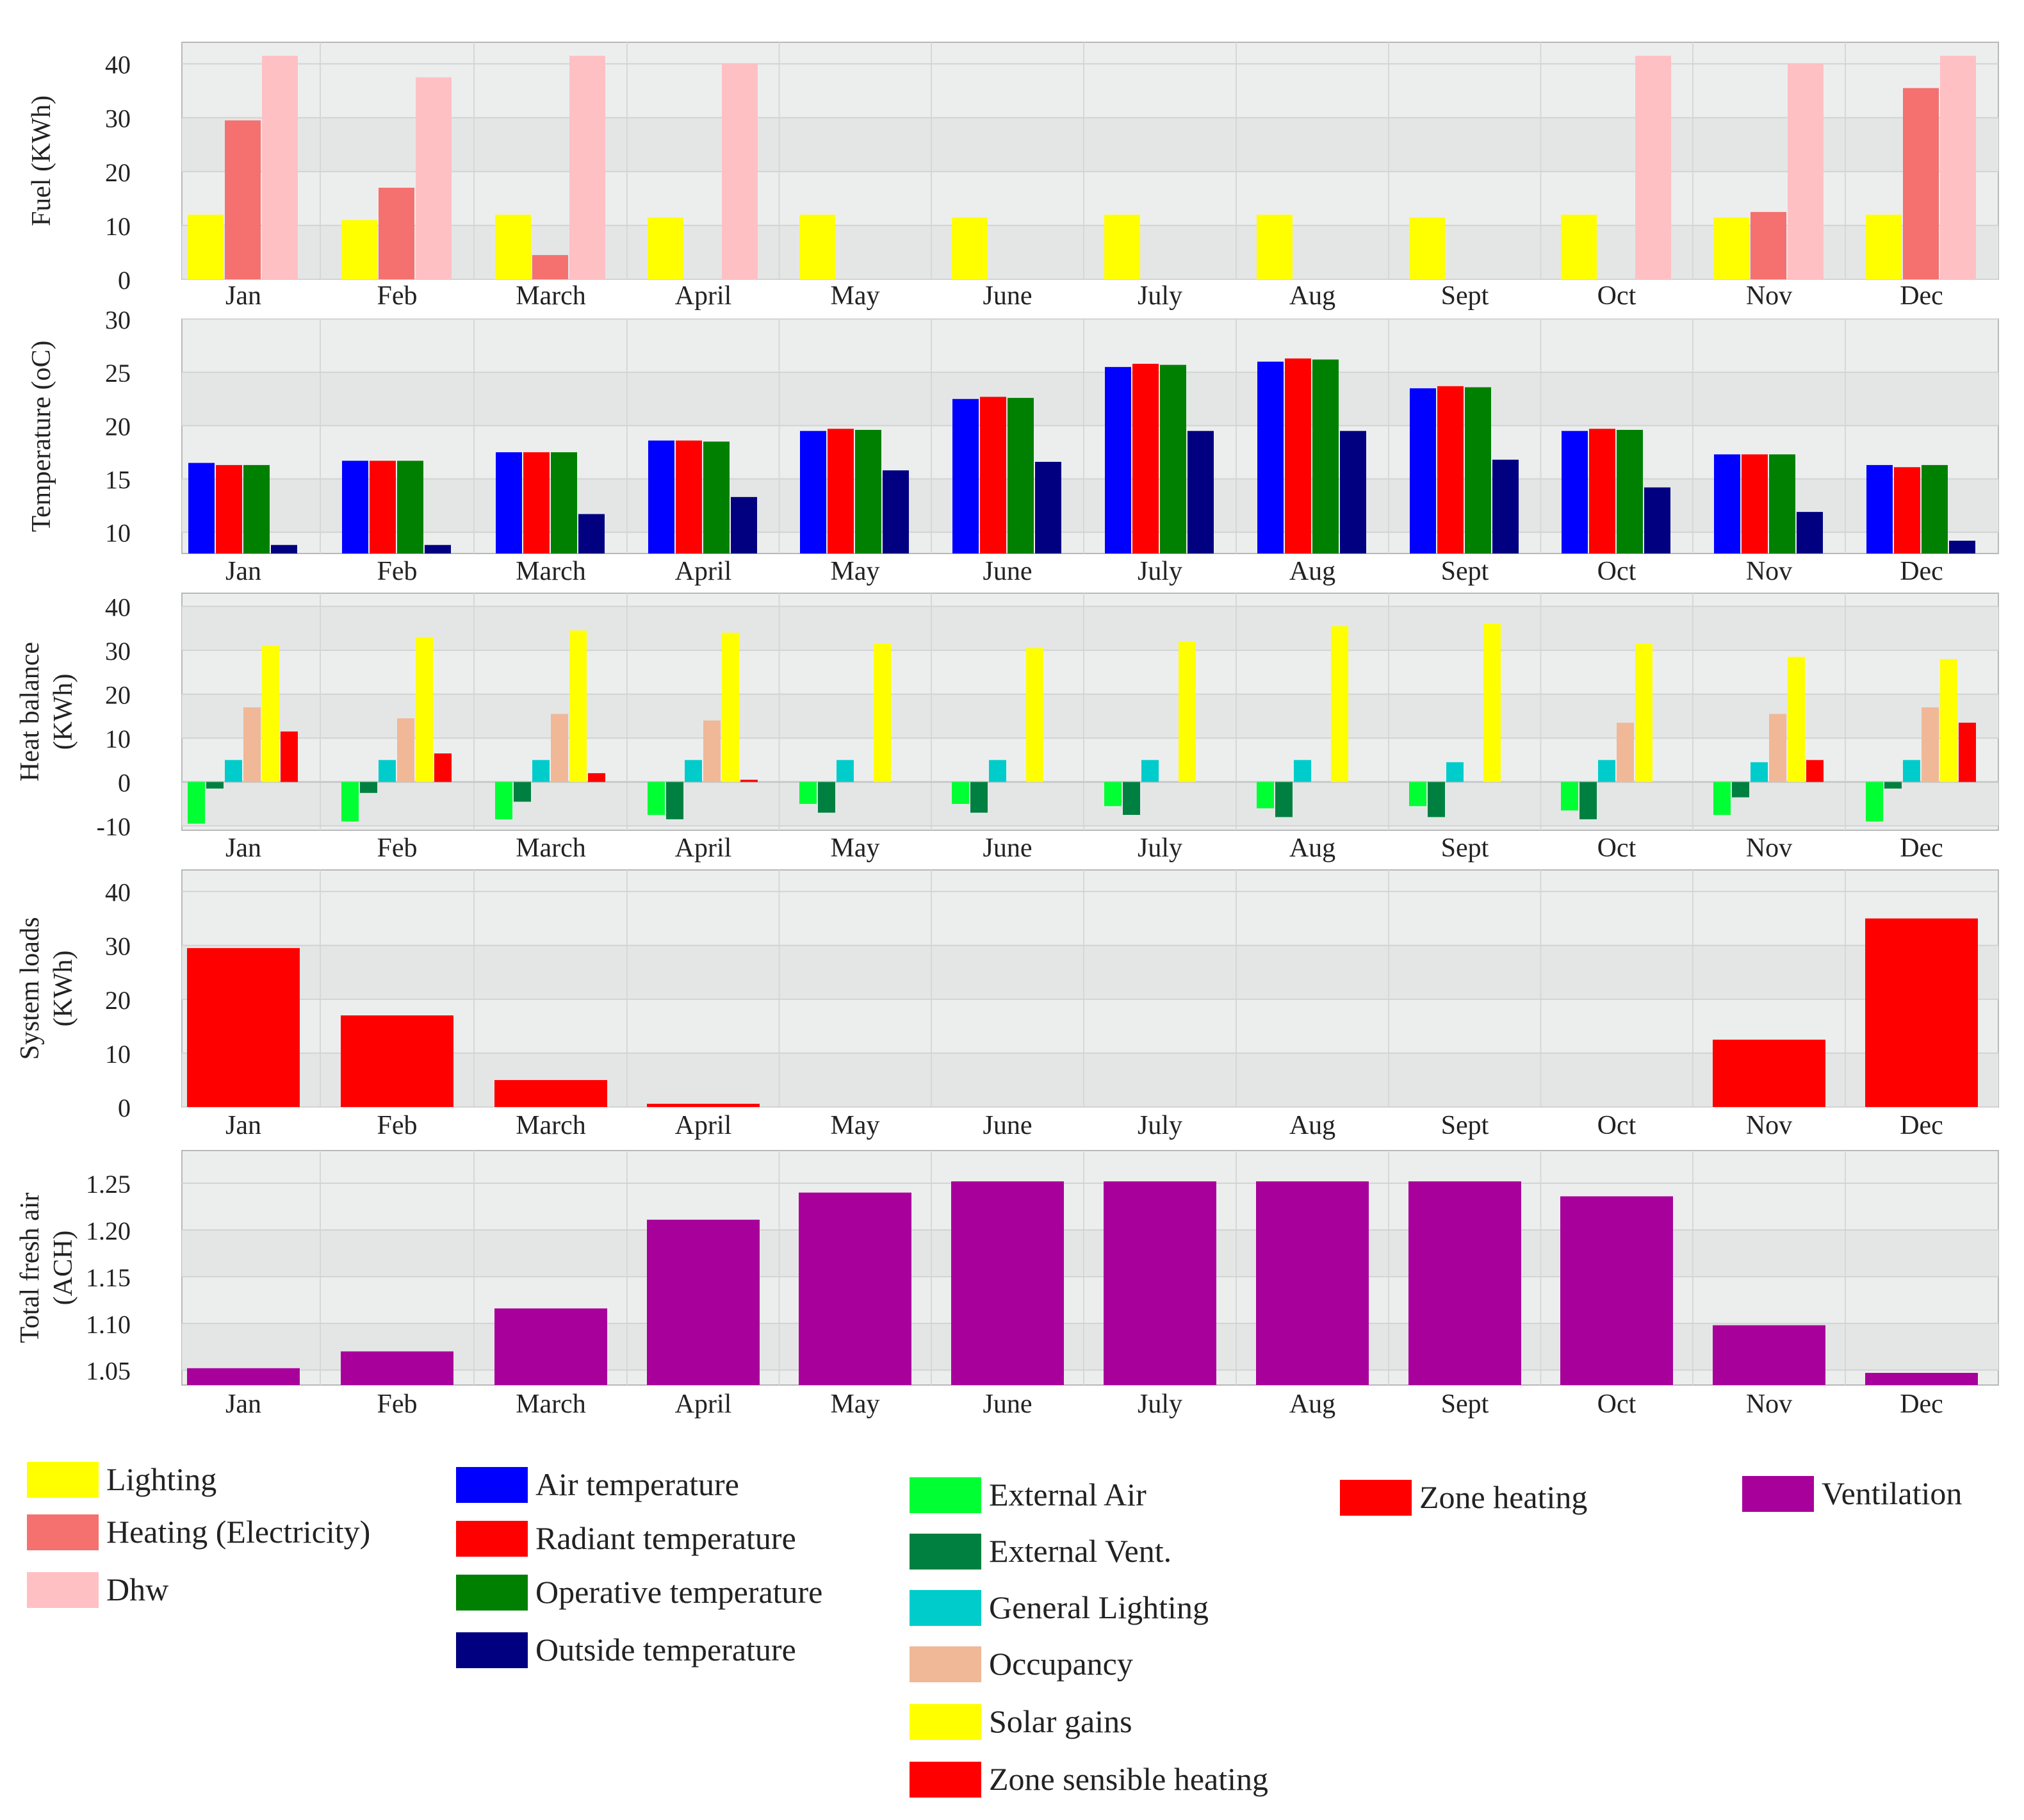 The height and width of the screenshot is (1820, 2024). What do you see at coordinates (1478, 470) in the screenshot?
I see `bar-temperature-operative-temperature-sept` at bounding box center [1478, 470].